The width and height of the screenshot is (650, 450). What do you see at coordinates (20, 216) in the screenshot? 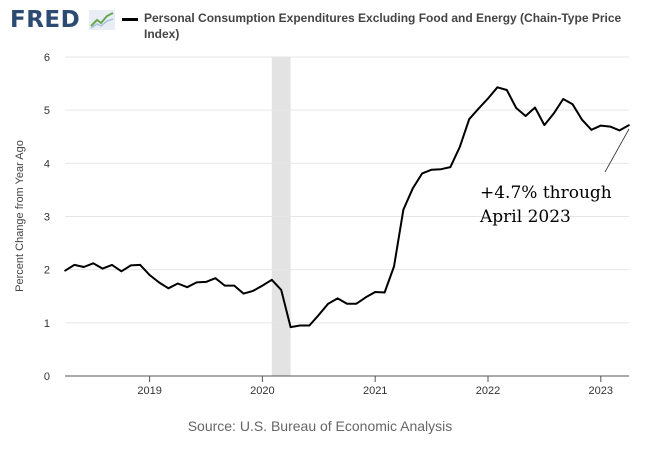
I see `y-axis-label: Percent Change from Year Ago` at bounding box center [20, 216].